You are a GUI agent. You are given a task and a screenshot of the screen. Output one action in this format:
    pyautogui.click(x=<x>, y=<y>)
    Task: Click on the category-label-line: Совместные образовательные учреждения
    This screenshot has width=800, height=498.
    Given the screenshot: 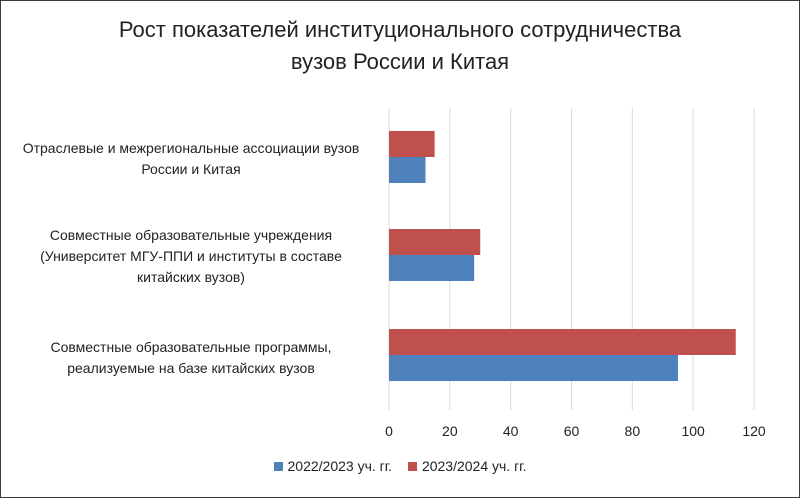 What is the action you would take?
    pyautogui.click(x=191, y=235)
    